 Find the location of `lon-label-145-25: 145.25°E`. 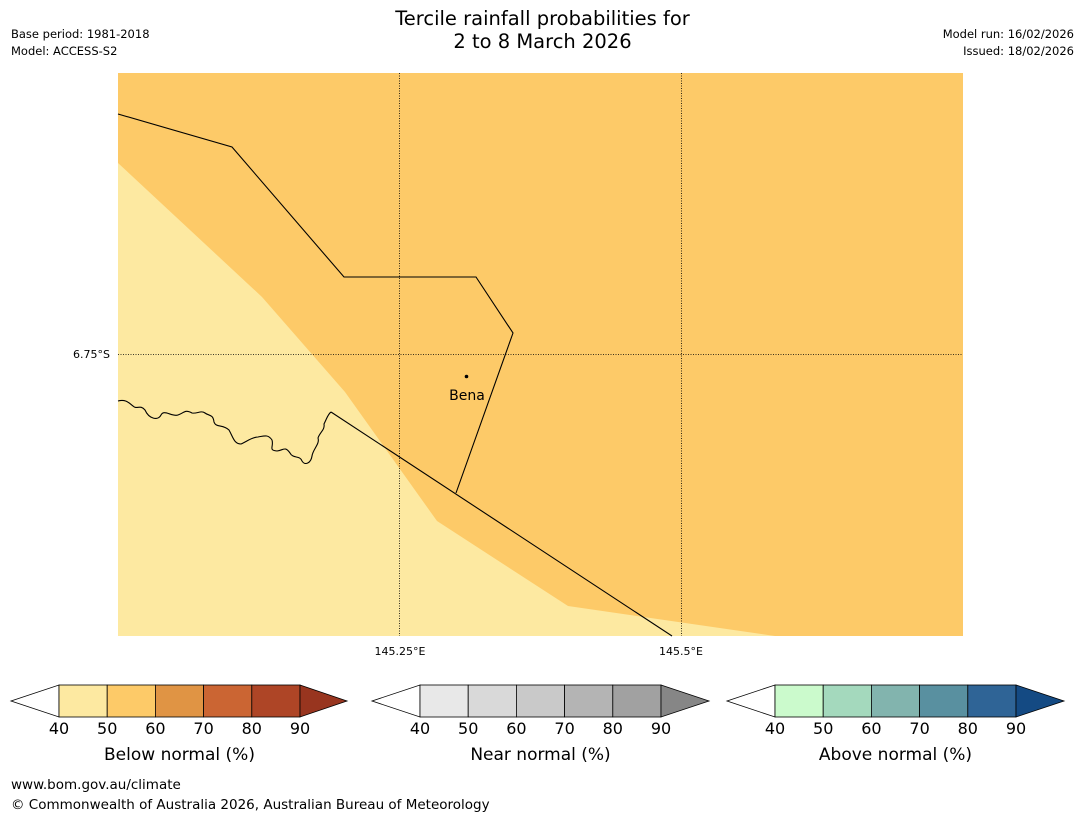

lon-label-145-25: 145.25°E is located at coordinates (400, 651).